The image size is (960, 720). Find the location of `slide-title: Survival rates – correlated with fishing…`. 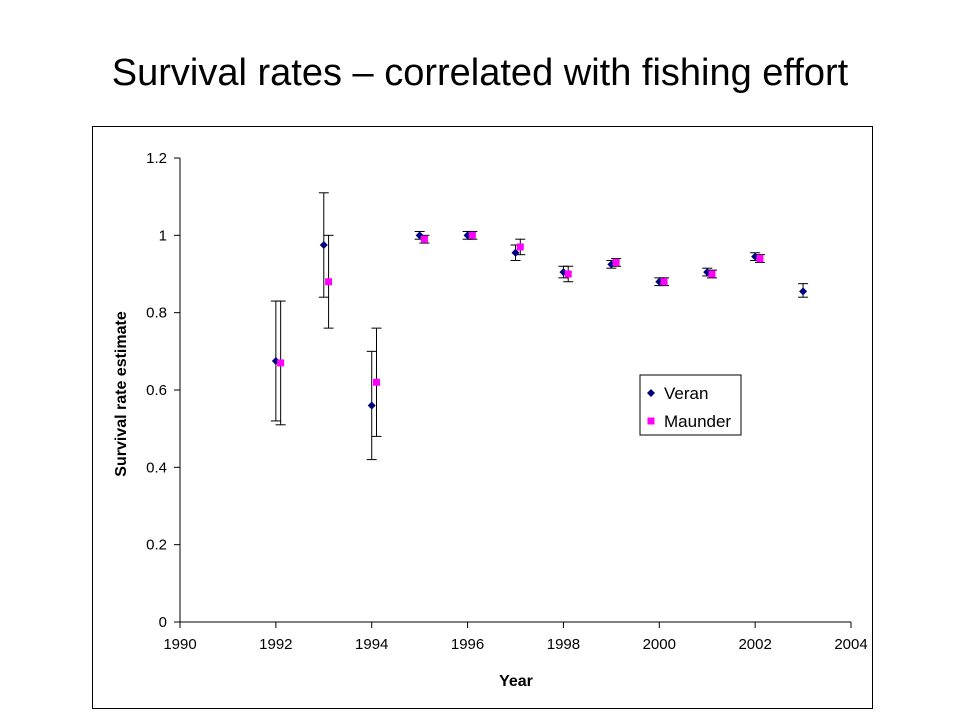

slide-title: Survival rates – correlated with fishing… is located at coordinates (480, 73).